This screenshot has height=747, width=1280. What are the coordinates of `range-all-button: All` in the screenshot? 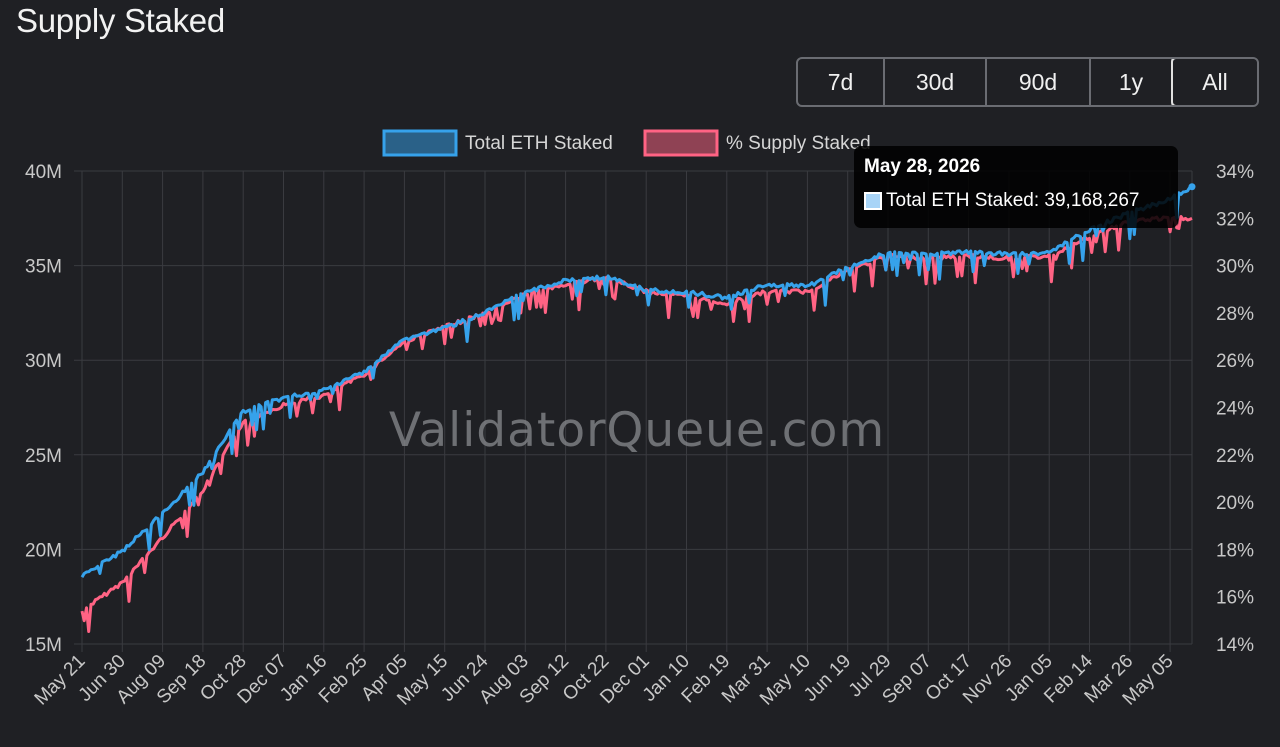 It's located at (1214, 82).